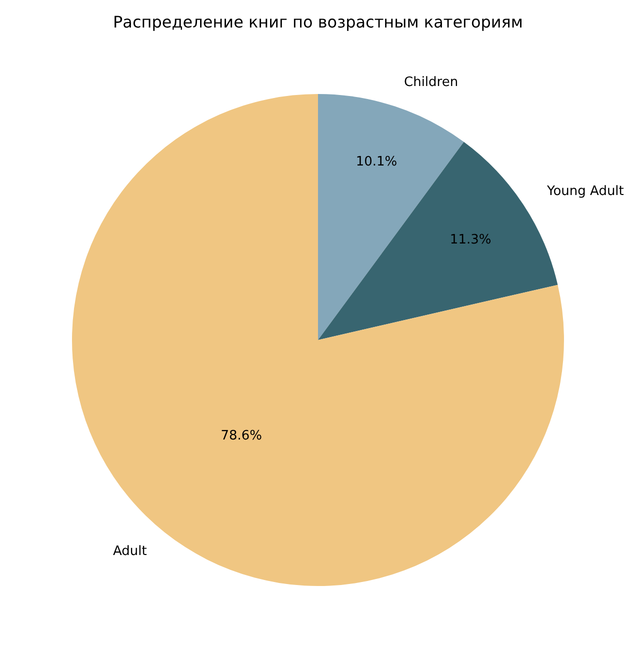 This screenshot has width=636, height=658. I want to click on slice-label: Young Adult, so click(585, 191).